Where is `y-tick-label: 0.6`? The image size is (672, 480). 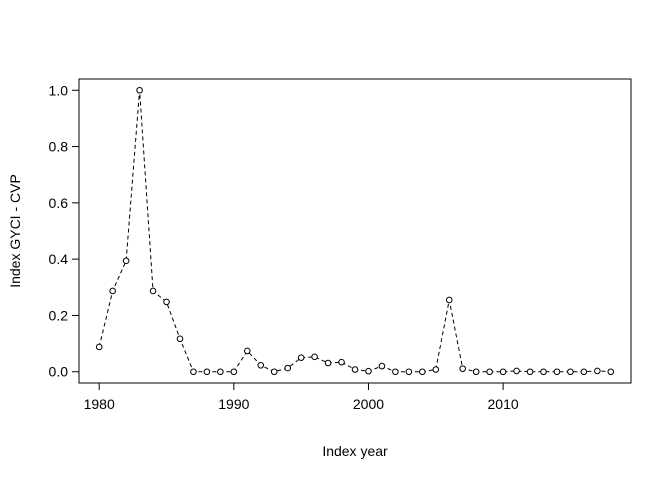
y-tick-label: 0.6 is located at coordinates (59, 203).